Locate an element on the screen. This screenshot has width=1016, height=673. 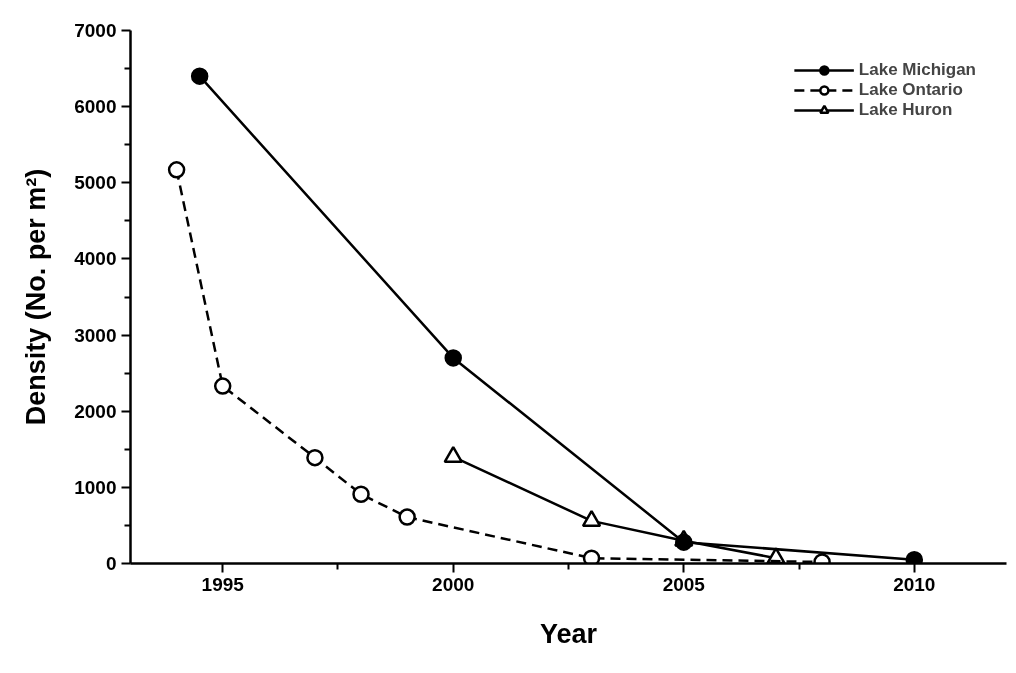
x-tick-label: 2000 is located at coordinates (453, 584).